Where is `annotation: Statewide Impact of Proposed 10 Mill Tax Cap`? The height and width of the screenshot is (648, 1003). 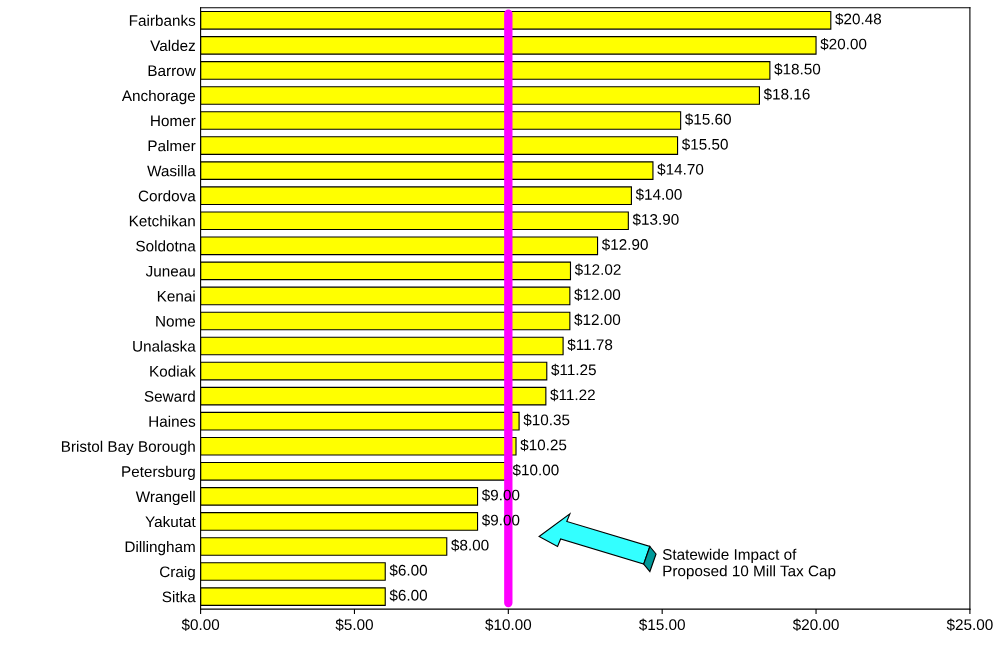
annotation: Statewide Impact of Proposed 10 Mill Tax Cap is located at coordinates (749, 564).